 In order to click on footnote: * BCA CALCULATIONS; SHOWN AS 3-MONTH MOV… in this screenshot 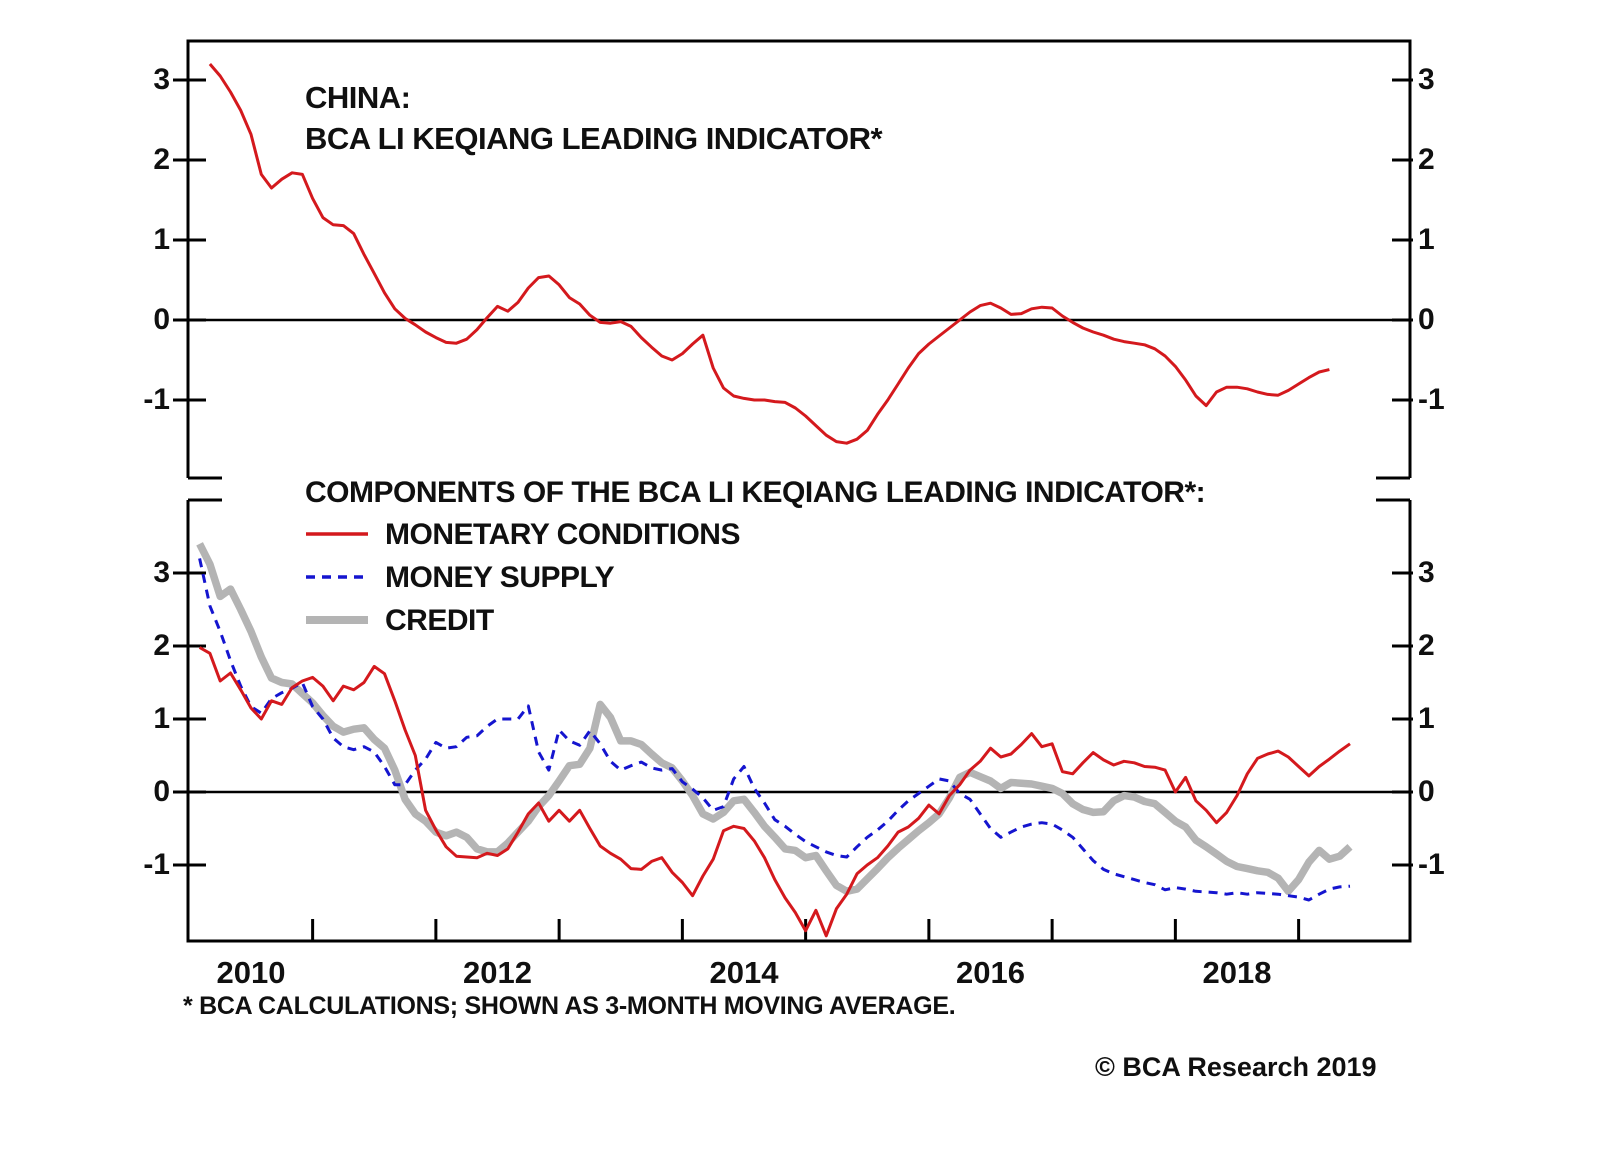, I will do `click(569, 1006)`.